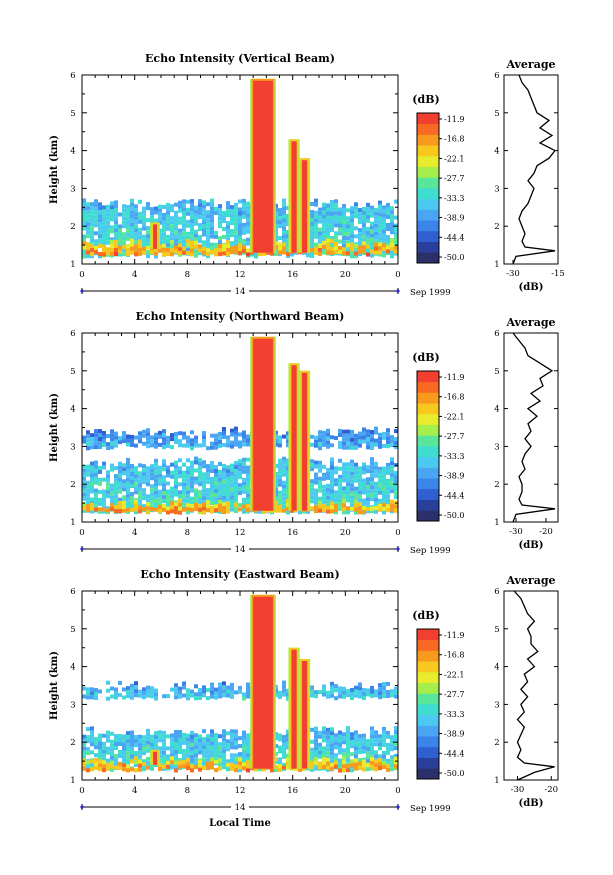  What do you see at coordinates (425, 99) in the screenshot?
I see `colorbar-units: (dB)` at bounding box center [425, 99].